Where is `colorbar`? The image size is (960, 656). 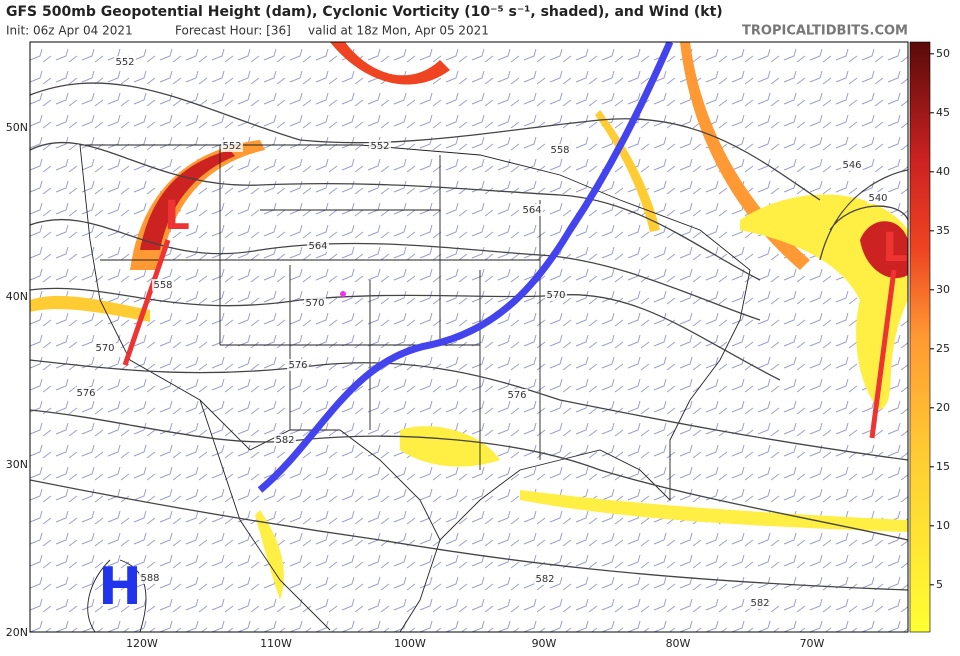
colorbar is located at coordinates (920, 337).